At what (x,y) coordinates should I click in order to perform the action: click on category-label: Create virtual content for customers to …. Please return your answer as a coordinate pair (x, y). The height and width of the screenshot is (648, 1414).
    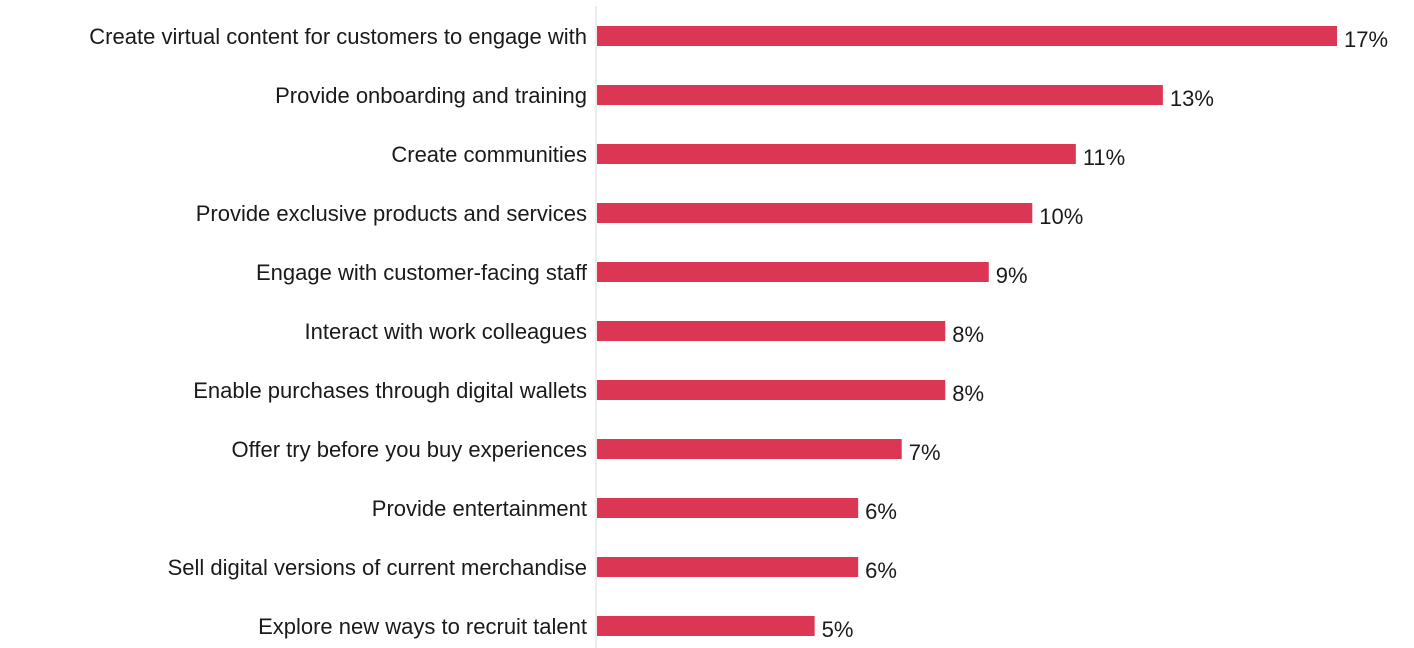
    Looking at the image, I should click on (338, 36).